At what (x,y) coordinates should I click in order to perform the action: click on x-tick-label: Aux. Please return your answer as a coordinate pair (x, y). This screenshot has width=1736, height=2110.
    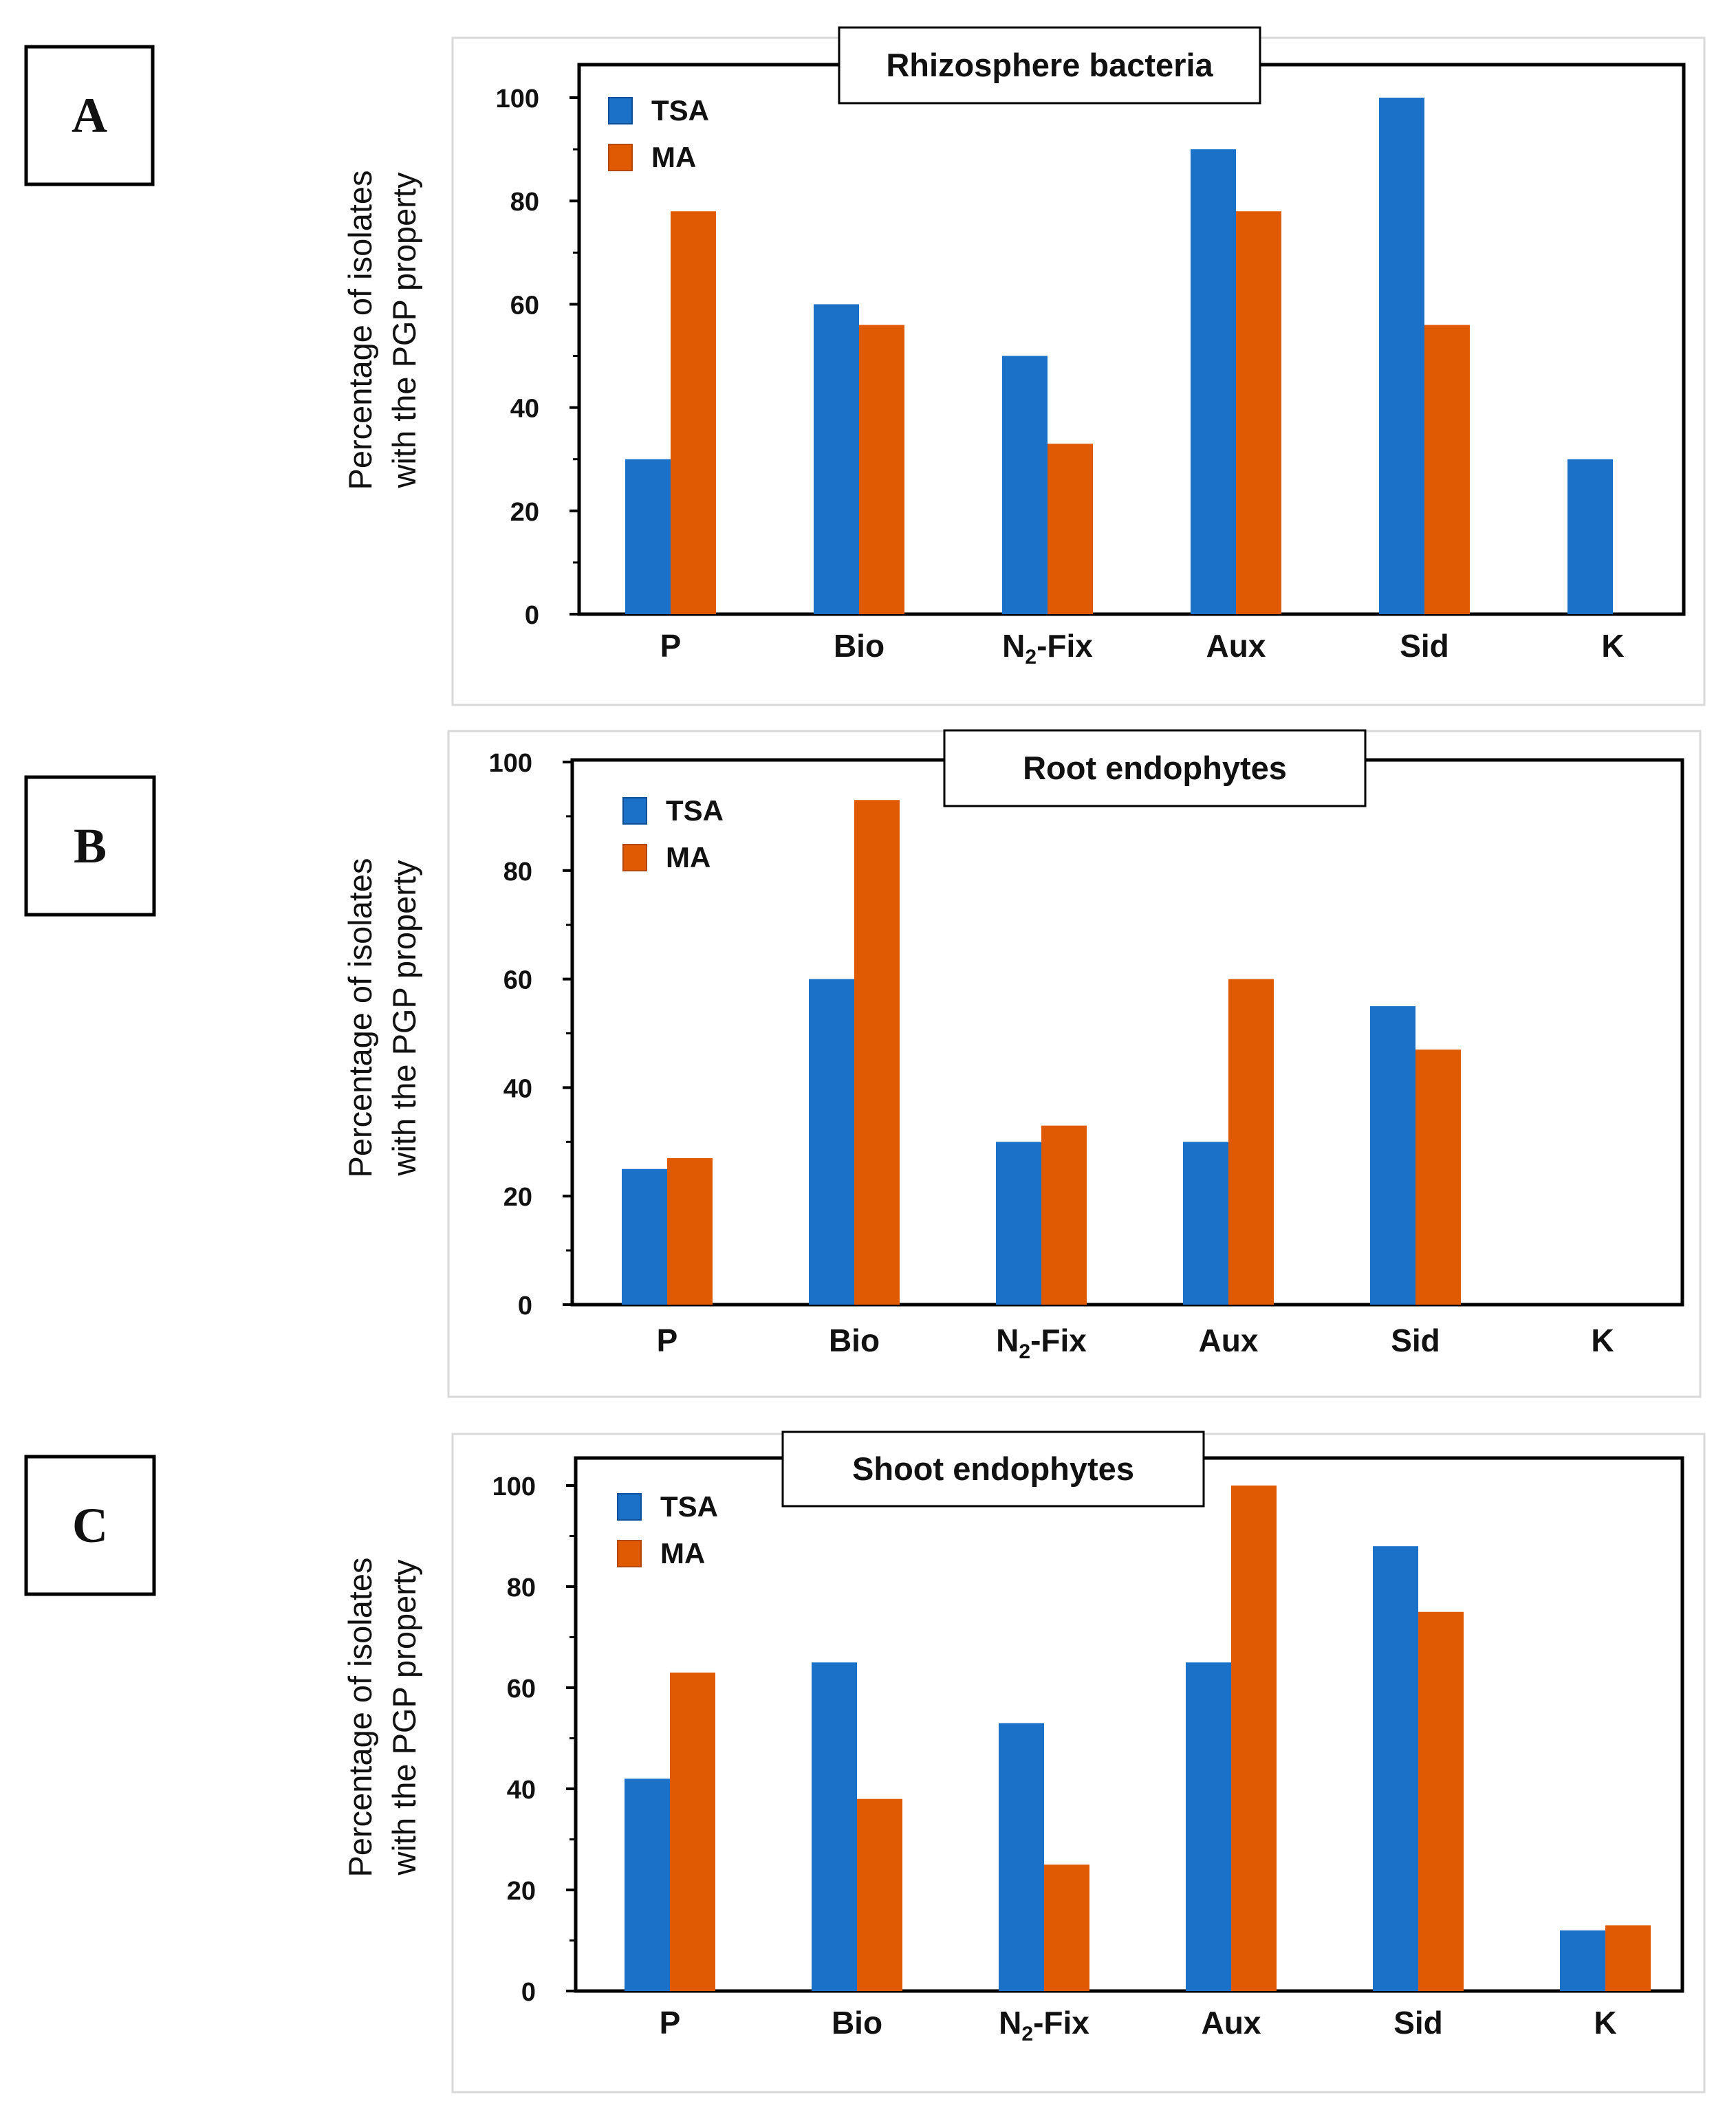
    Looking at the image, I should click on (1231, 2023).